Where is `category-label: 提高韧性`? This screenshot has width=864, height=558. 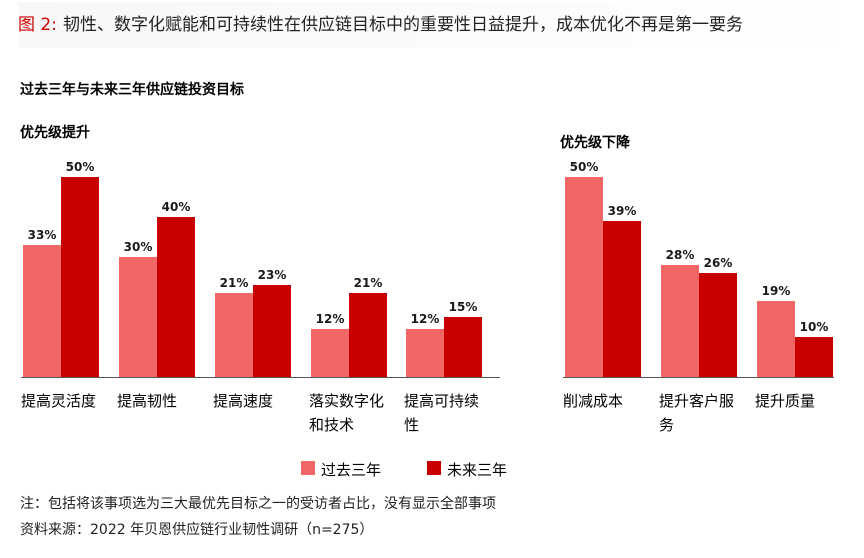
category-label: 提高韧性 is located at coordinates (147, 401).